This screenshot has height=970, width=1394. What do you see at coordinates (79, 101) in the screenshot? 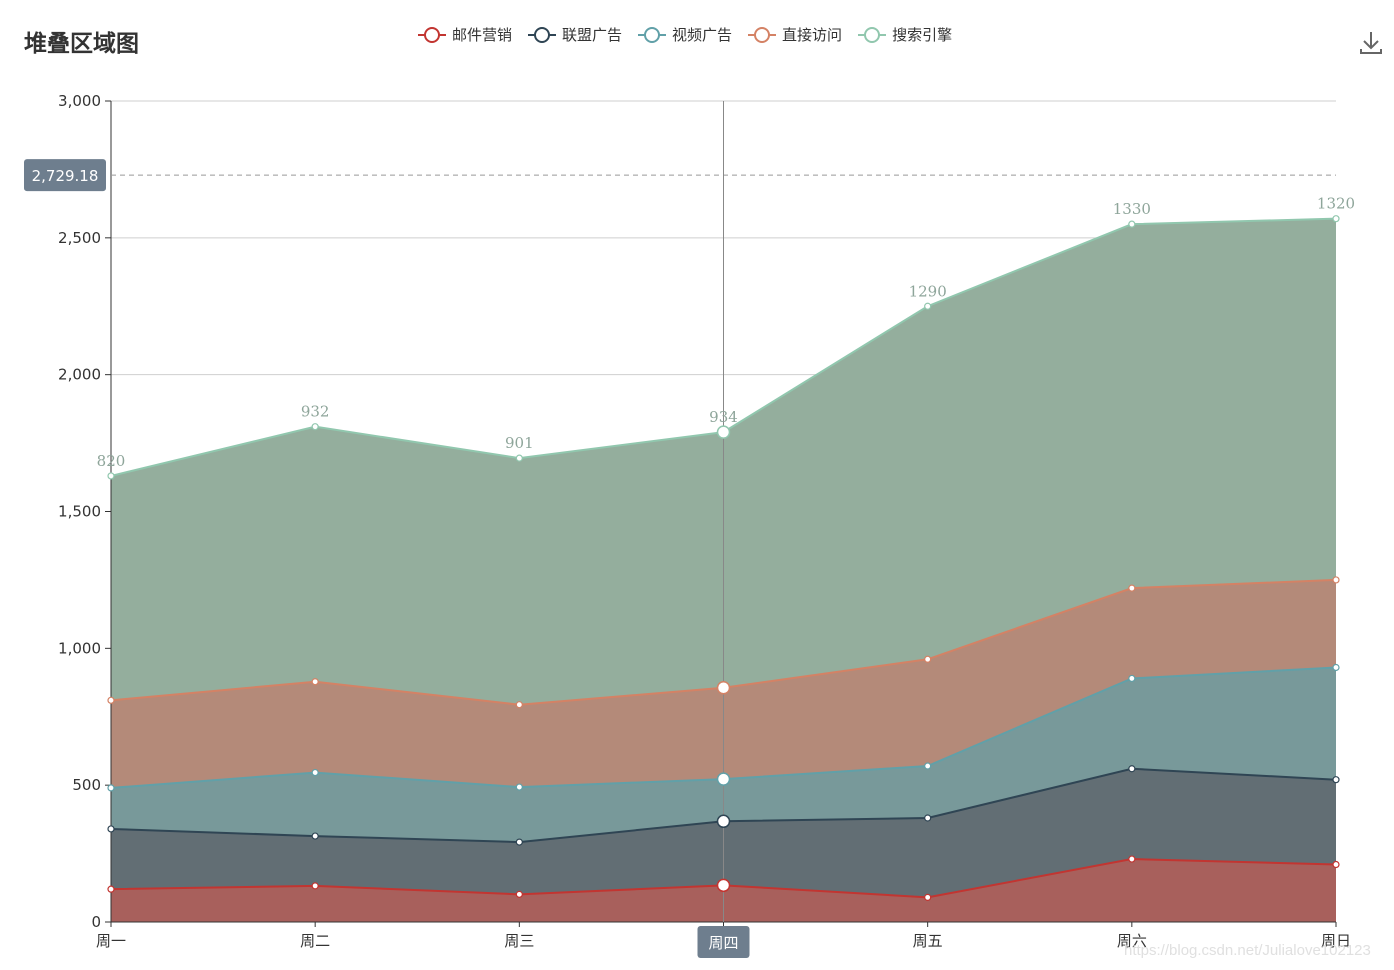
I see `y-tick-label: 3,000` at bounding box center [79, 101].